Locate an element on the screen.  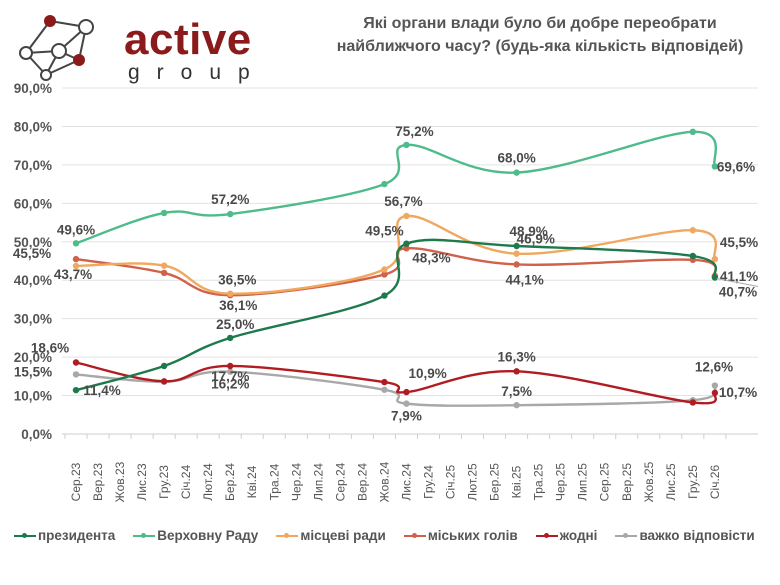
x-tick-label: Гру.25 is located at coordinates (693, 482).